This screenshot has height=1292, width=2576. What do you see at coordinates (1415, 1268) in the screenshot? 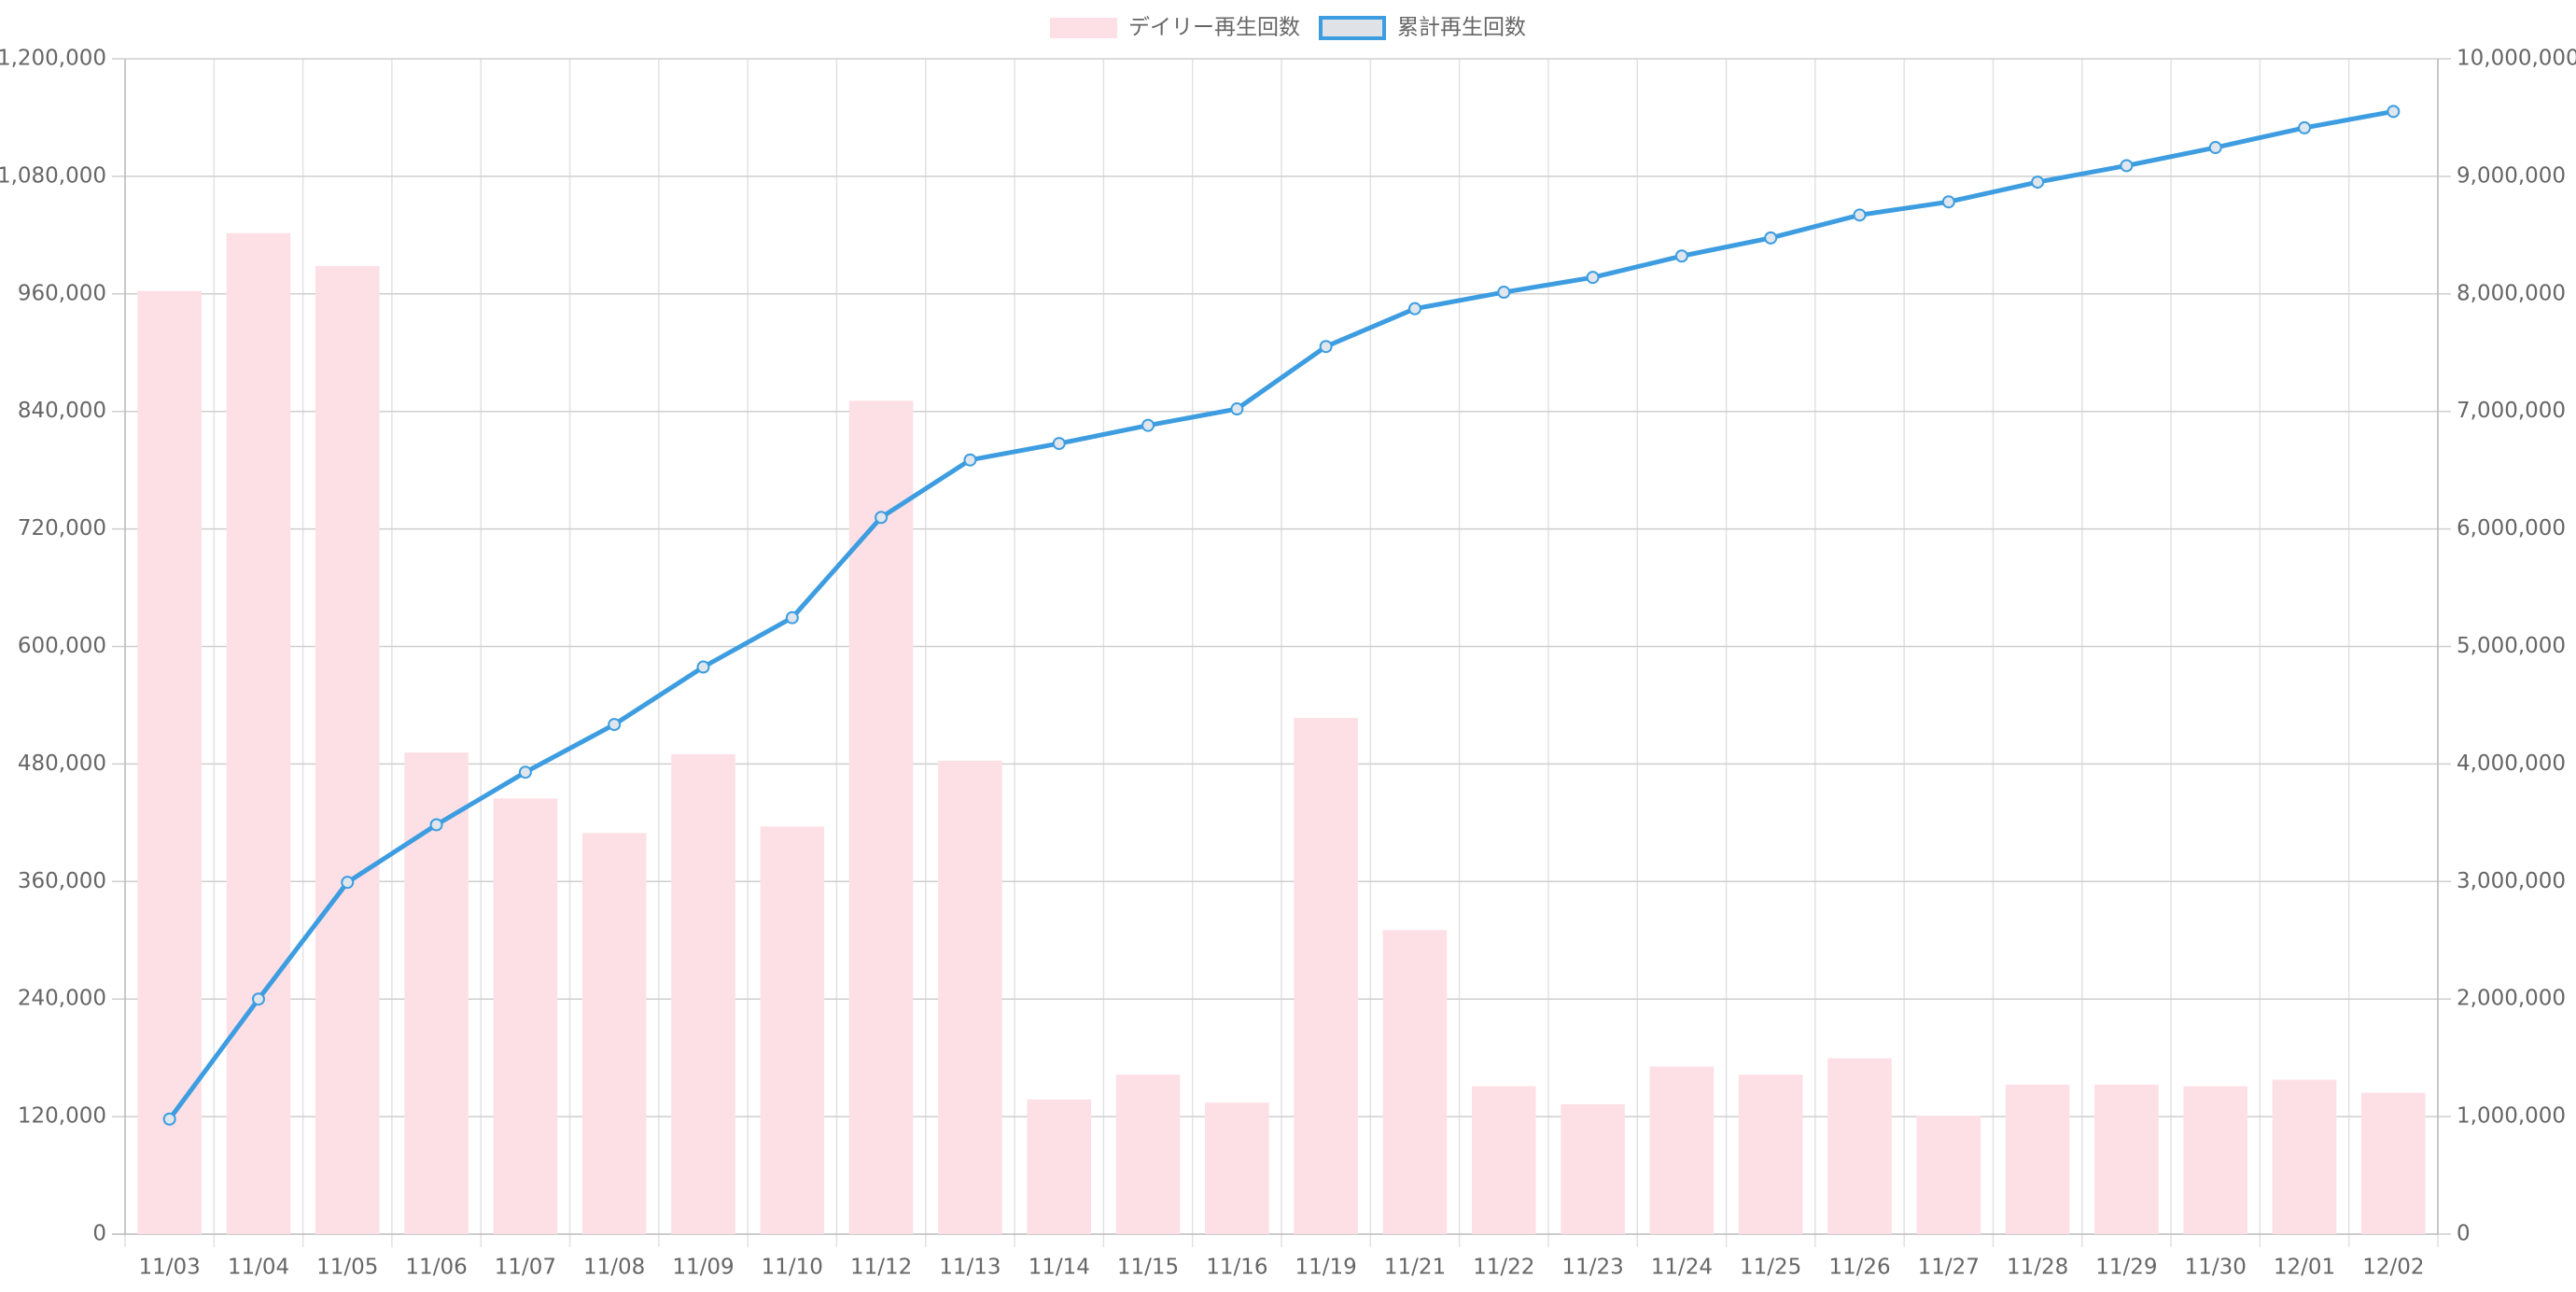
I see `x-tick-label: 11/21` at bounding box center [1415, 1268].